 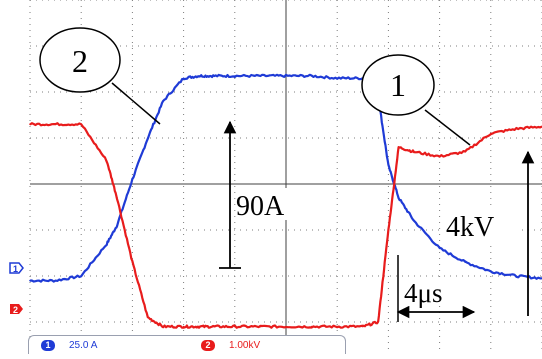 I want to click on label-4kv: 4kV, so click(x=470, y=227).